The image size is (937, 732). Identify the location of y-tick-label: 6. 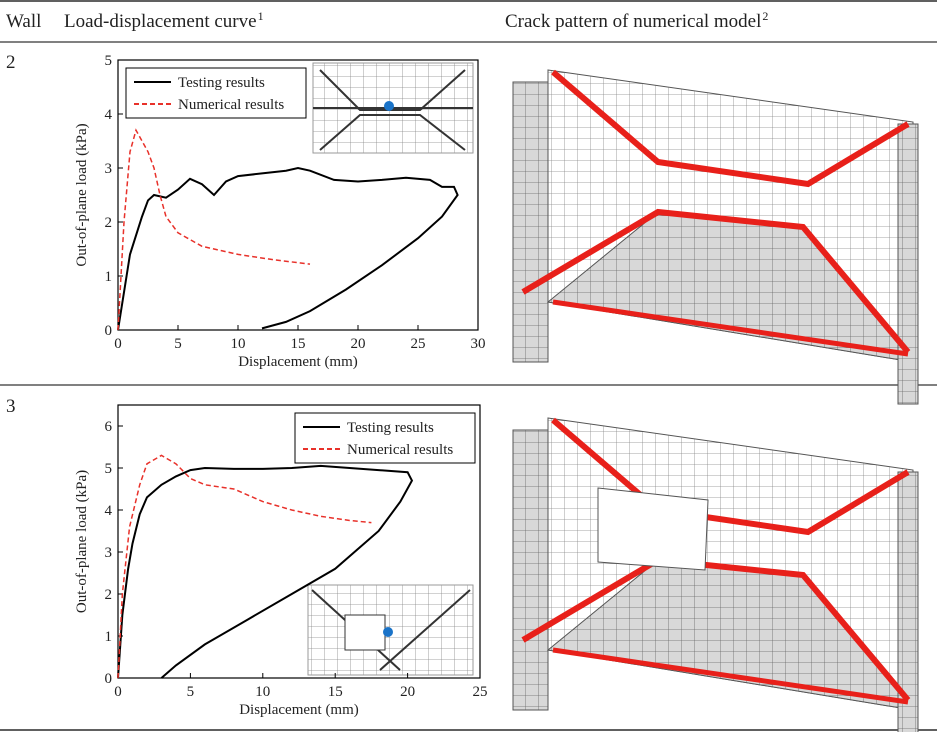
(109, 427).